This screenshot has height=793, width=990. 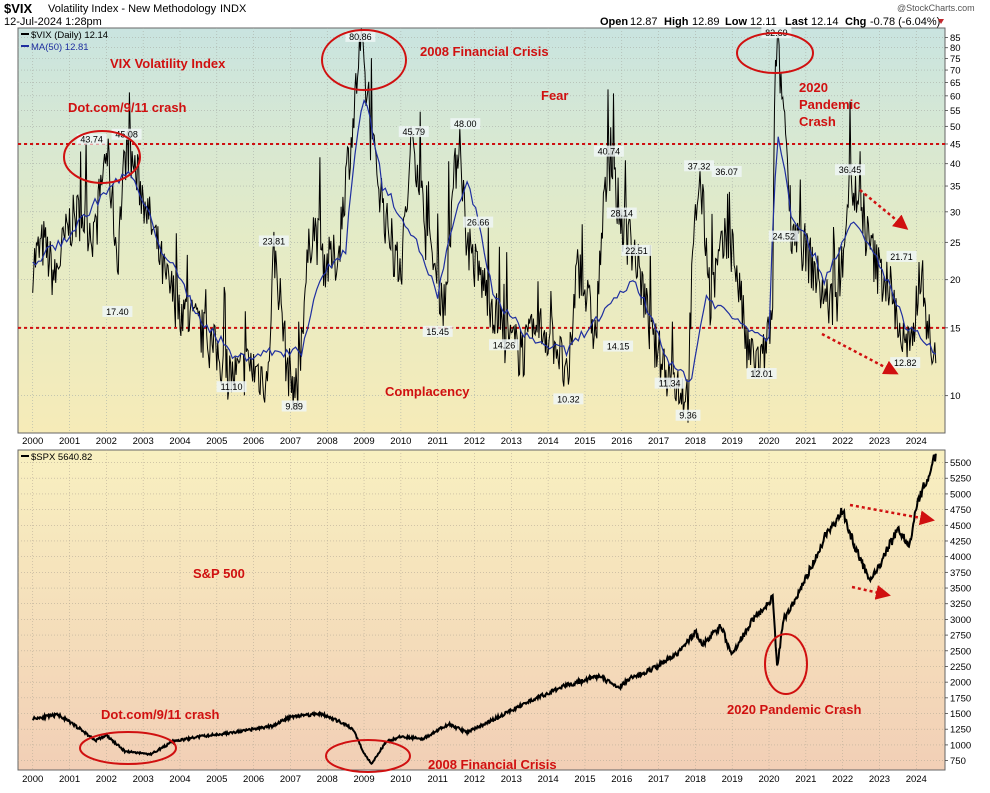 What do you see at coordinates (960, 463) in the screenshot?
I see `spx-y-tick-label: 5500` at bounding box center [960, 463].